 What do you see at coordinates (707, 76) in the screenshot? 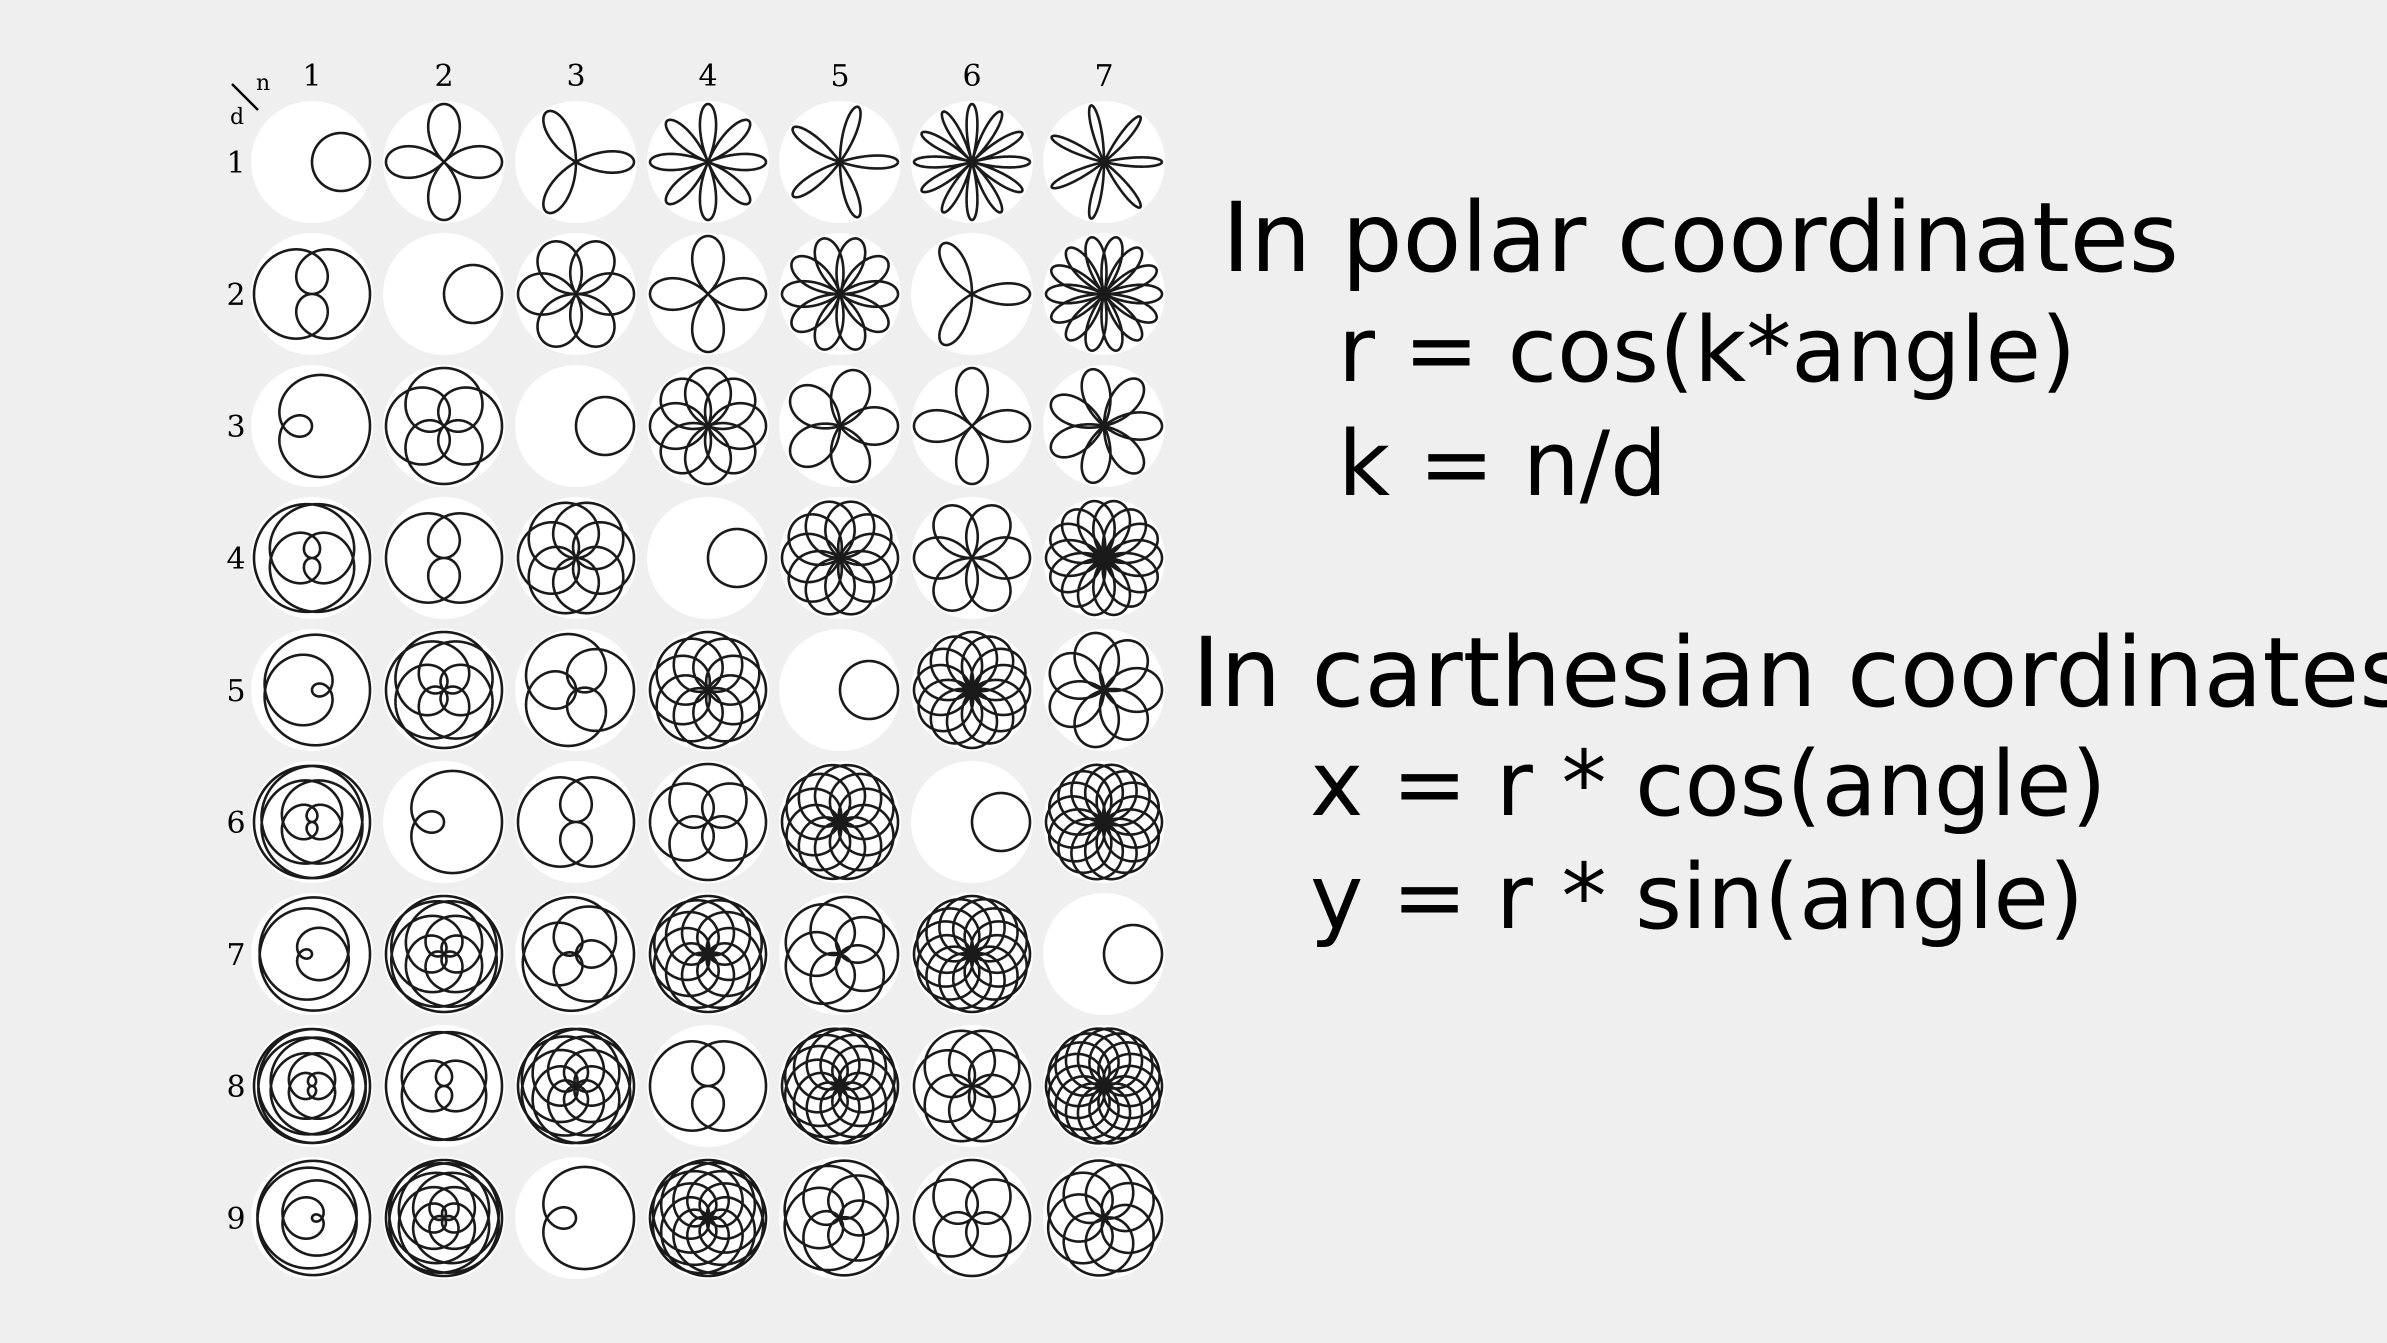
I see `n-label: 4` at bounding box center [707, 76].